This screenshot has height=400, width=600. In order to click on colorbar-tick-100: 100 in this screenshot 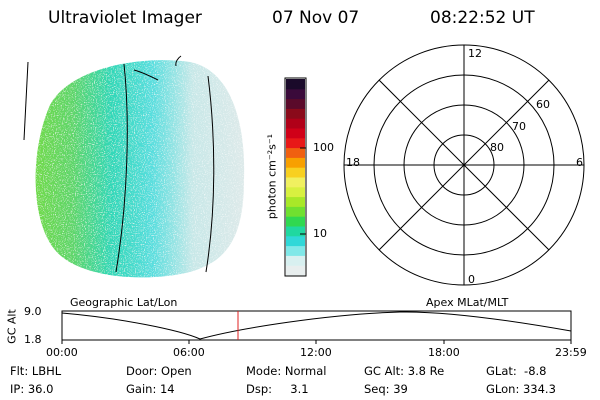, I will do `click(323, 147)`.